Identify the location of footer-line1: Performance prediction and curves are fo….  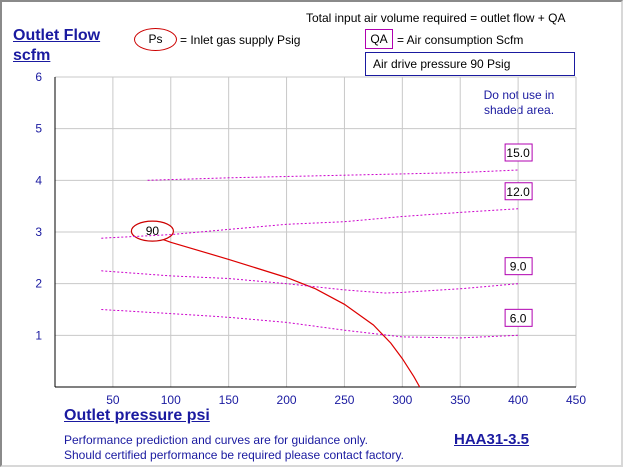
(216, 440).